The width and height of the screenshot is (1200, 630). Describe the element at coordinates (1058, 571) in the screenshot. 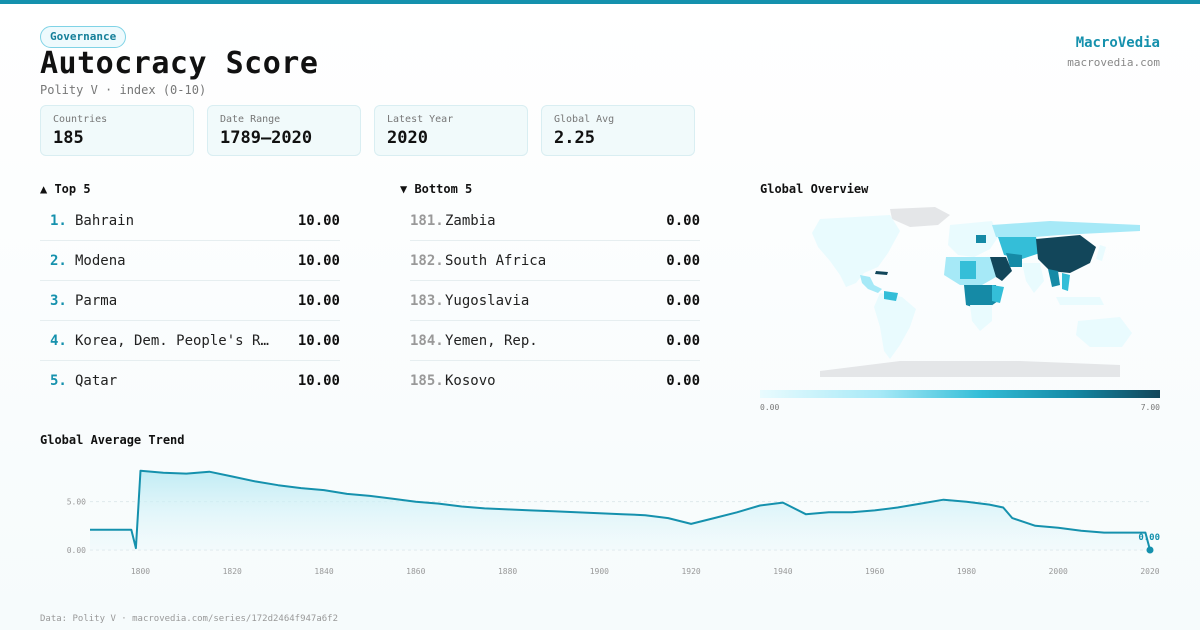

I see `x-tick-label: 2000` at that location.